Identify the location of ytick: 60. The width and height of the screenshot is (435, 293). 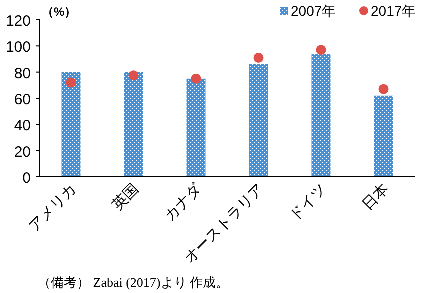
(22, 100).